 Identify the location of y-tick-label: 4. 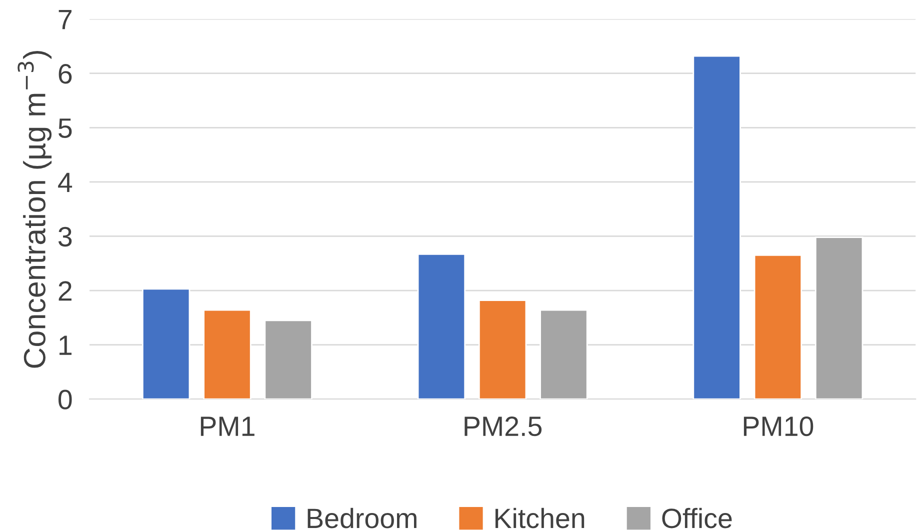
(65, 182).